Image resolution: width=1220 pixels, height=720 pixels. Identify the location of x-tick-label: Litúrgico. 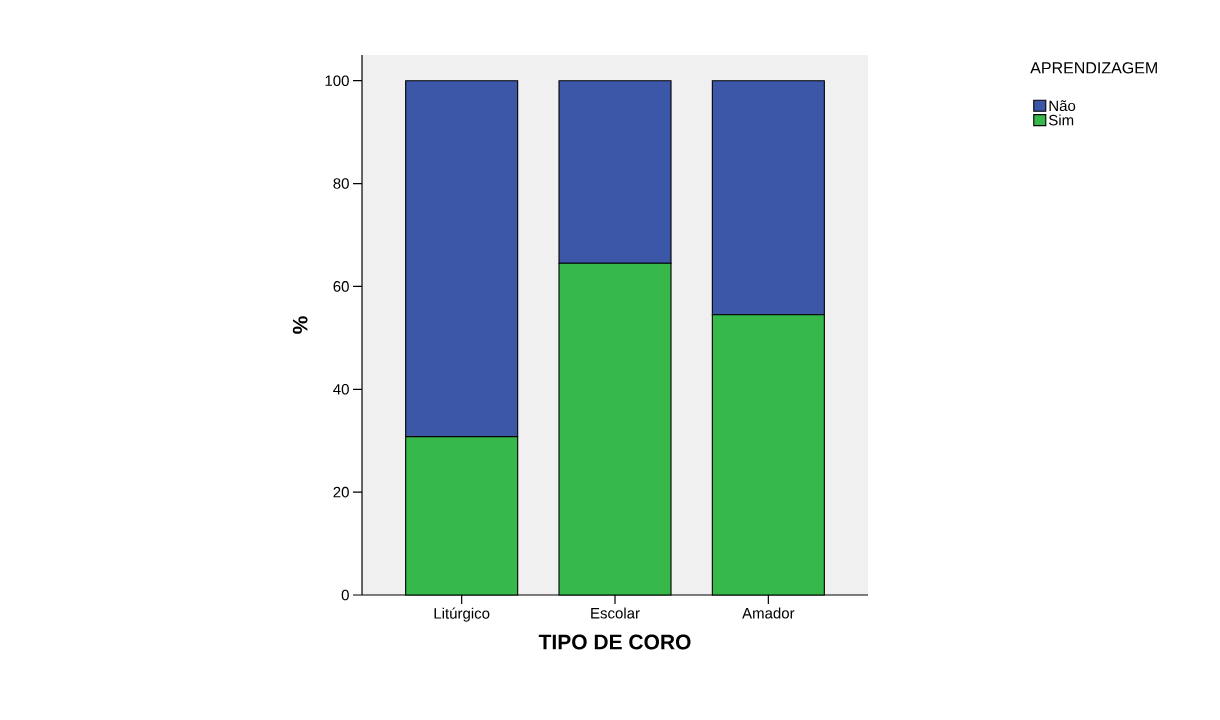
(462, 614).